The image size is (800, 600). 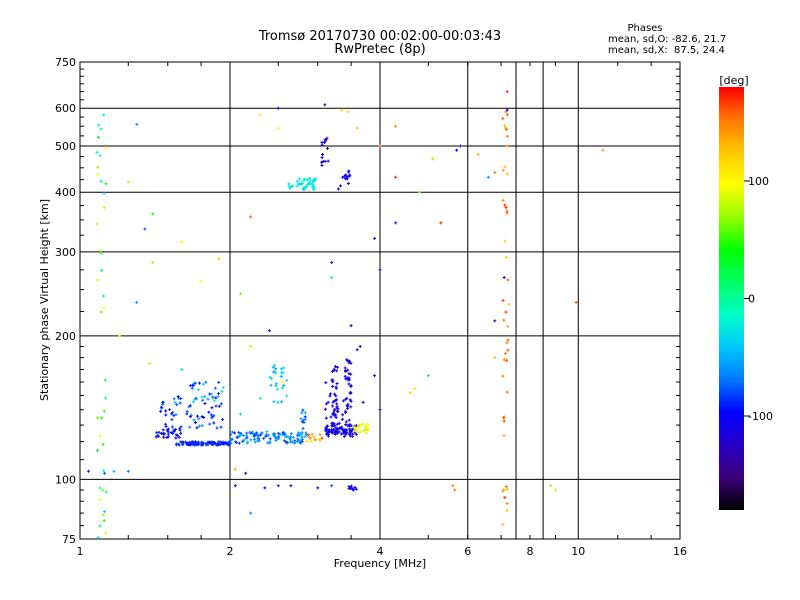 I want to click on colorbar, so click(x=731, y=298).